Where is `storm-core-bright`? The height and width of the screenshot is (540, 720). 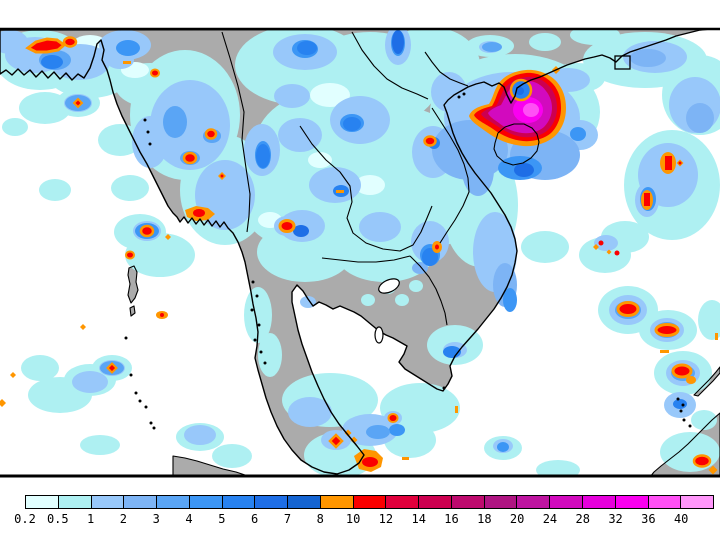
storm-core-bright is located at coordinates (531, 110).